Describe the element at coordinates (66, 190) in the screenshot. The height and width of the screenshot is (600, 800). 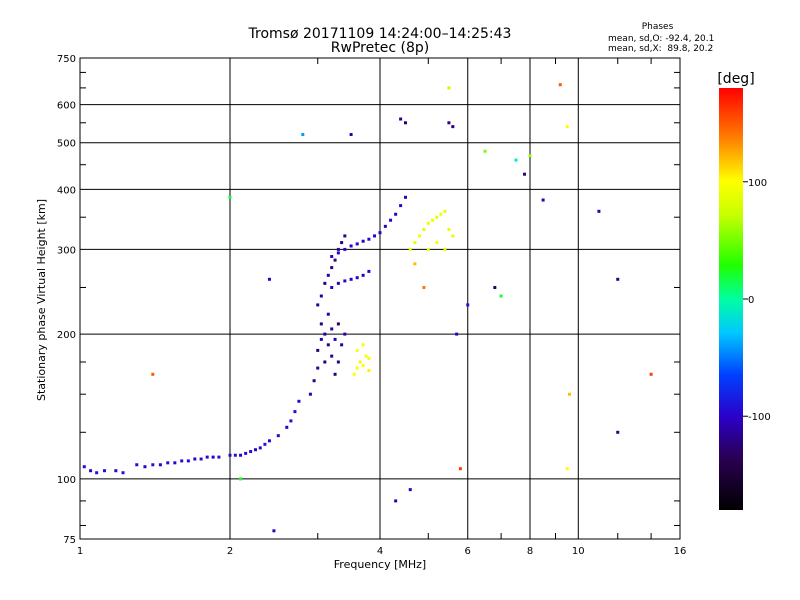
I see `y-tick-label: 400` at that location.